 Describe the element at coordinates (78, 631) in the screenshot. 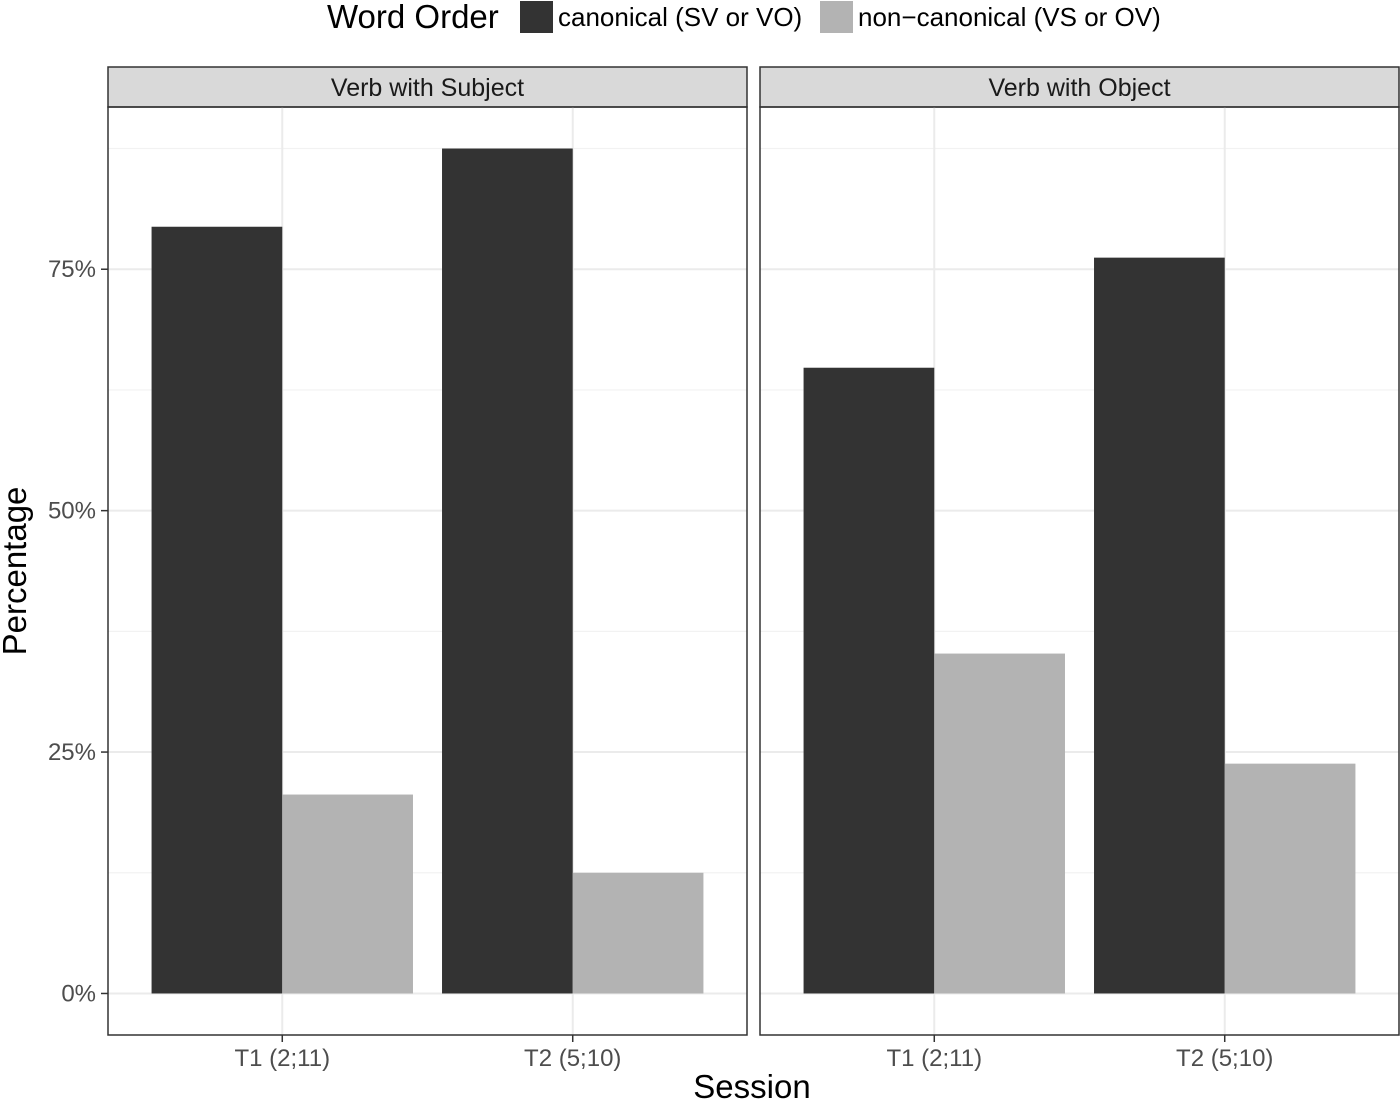

I see `y-axis: 0% 25% 50% 75%` at that location.